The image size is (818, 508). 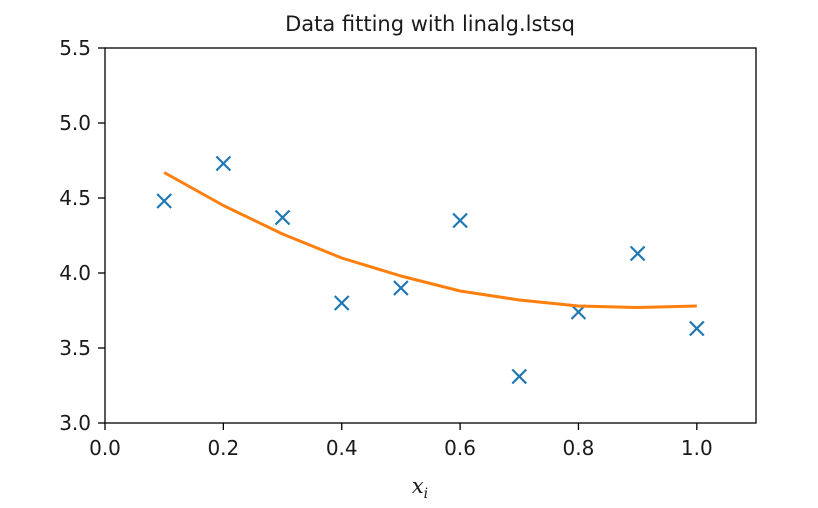 What do you see at coordinates (579, 448) in the screenshot?
I see `x-tick-label: 0.8` at bounding box center [579, 448].